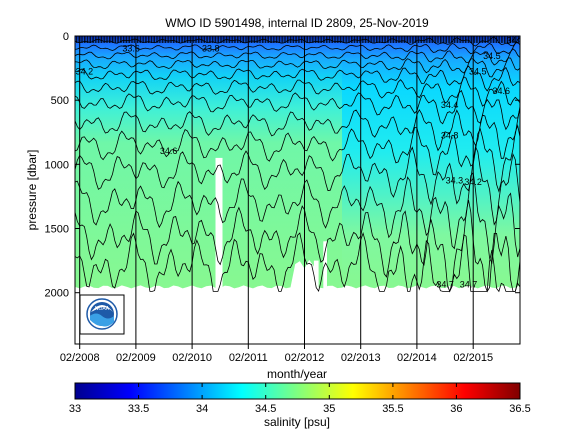 This screenshot has height=432, width=576. Describe the element at coordinates (417, 358) in the screenshot. I see `x-tick-label: 02/2014` at that location.